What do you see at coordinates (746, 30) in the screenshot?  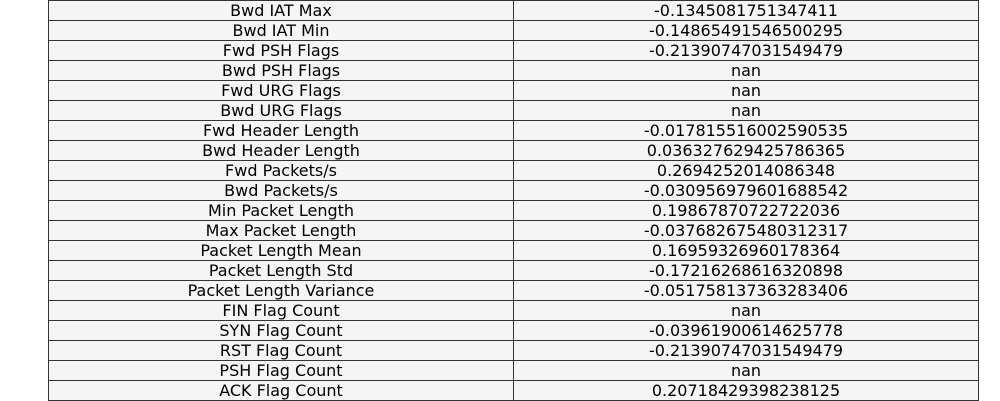 I see `correlation-value-cell: -0.14865491546500295` at bounding box center [746, 30].